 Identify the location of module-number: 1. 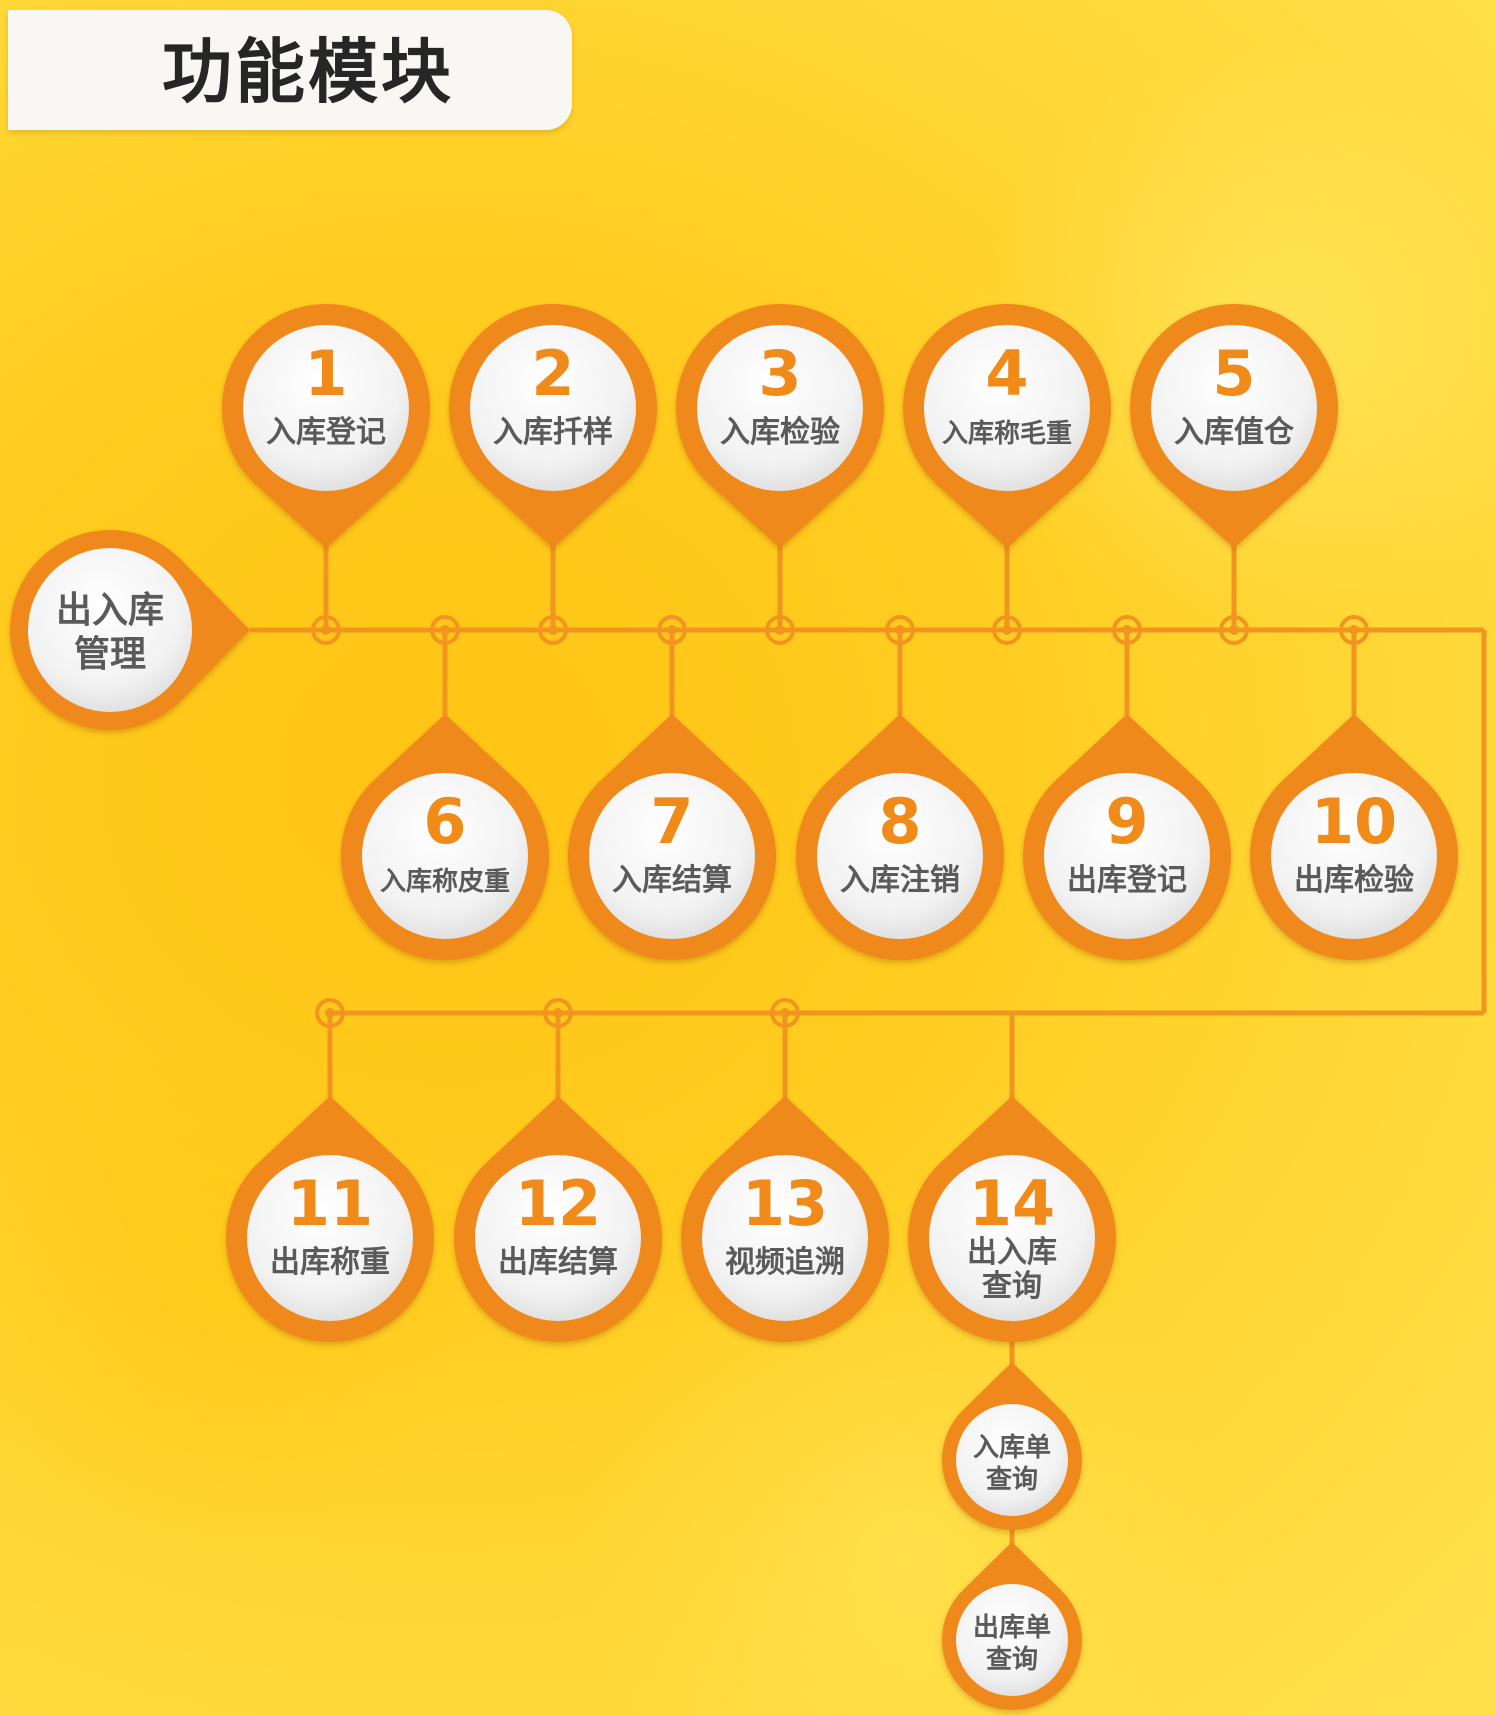
(325, 373).